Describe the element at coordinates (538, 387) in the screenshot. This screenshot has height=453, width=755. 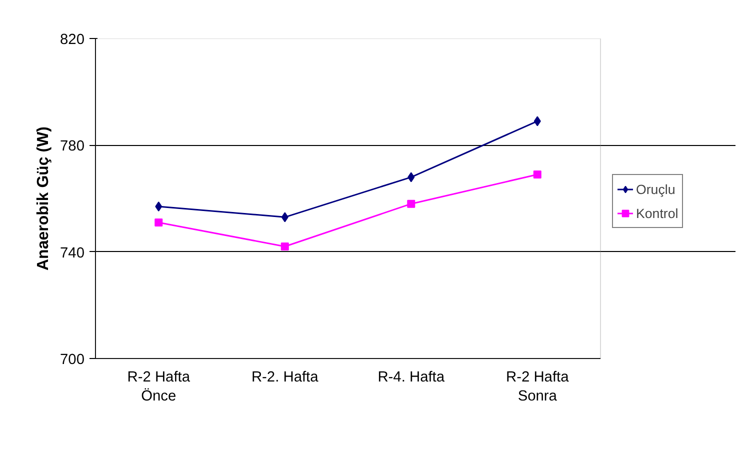
I see `x-tick-label: R-2 Hafta Sonra` at that location.